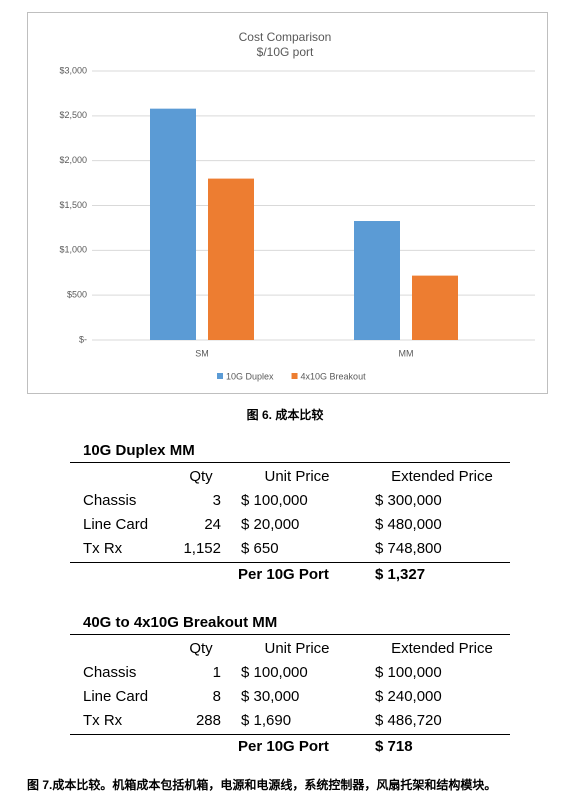  What do you see at coordinates (139, 450) in the screenshot?
I see `table-title: 10G Duplex MM` at bounding box center [139, 450].